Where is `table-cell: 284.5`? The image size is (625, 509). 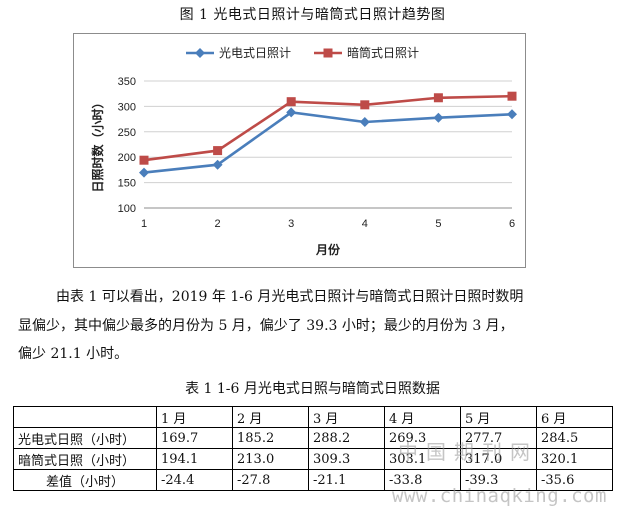
table-cell: 284.5 is located at coordinates (574, 438).